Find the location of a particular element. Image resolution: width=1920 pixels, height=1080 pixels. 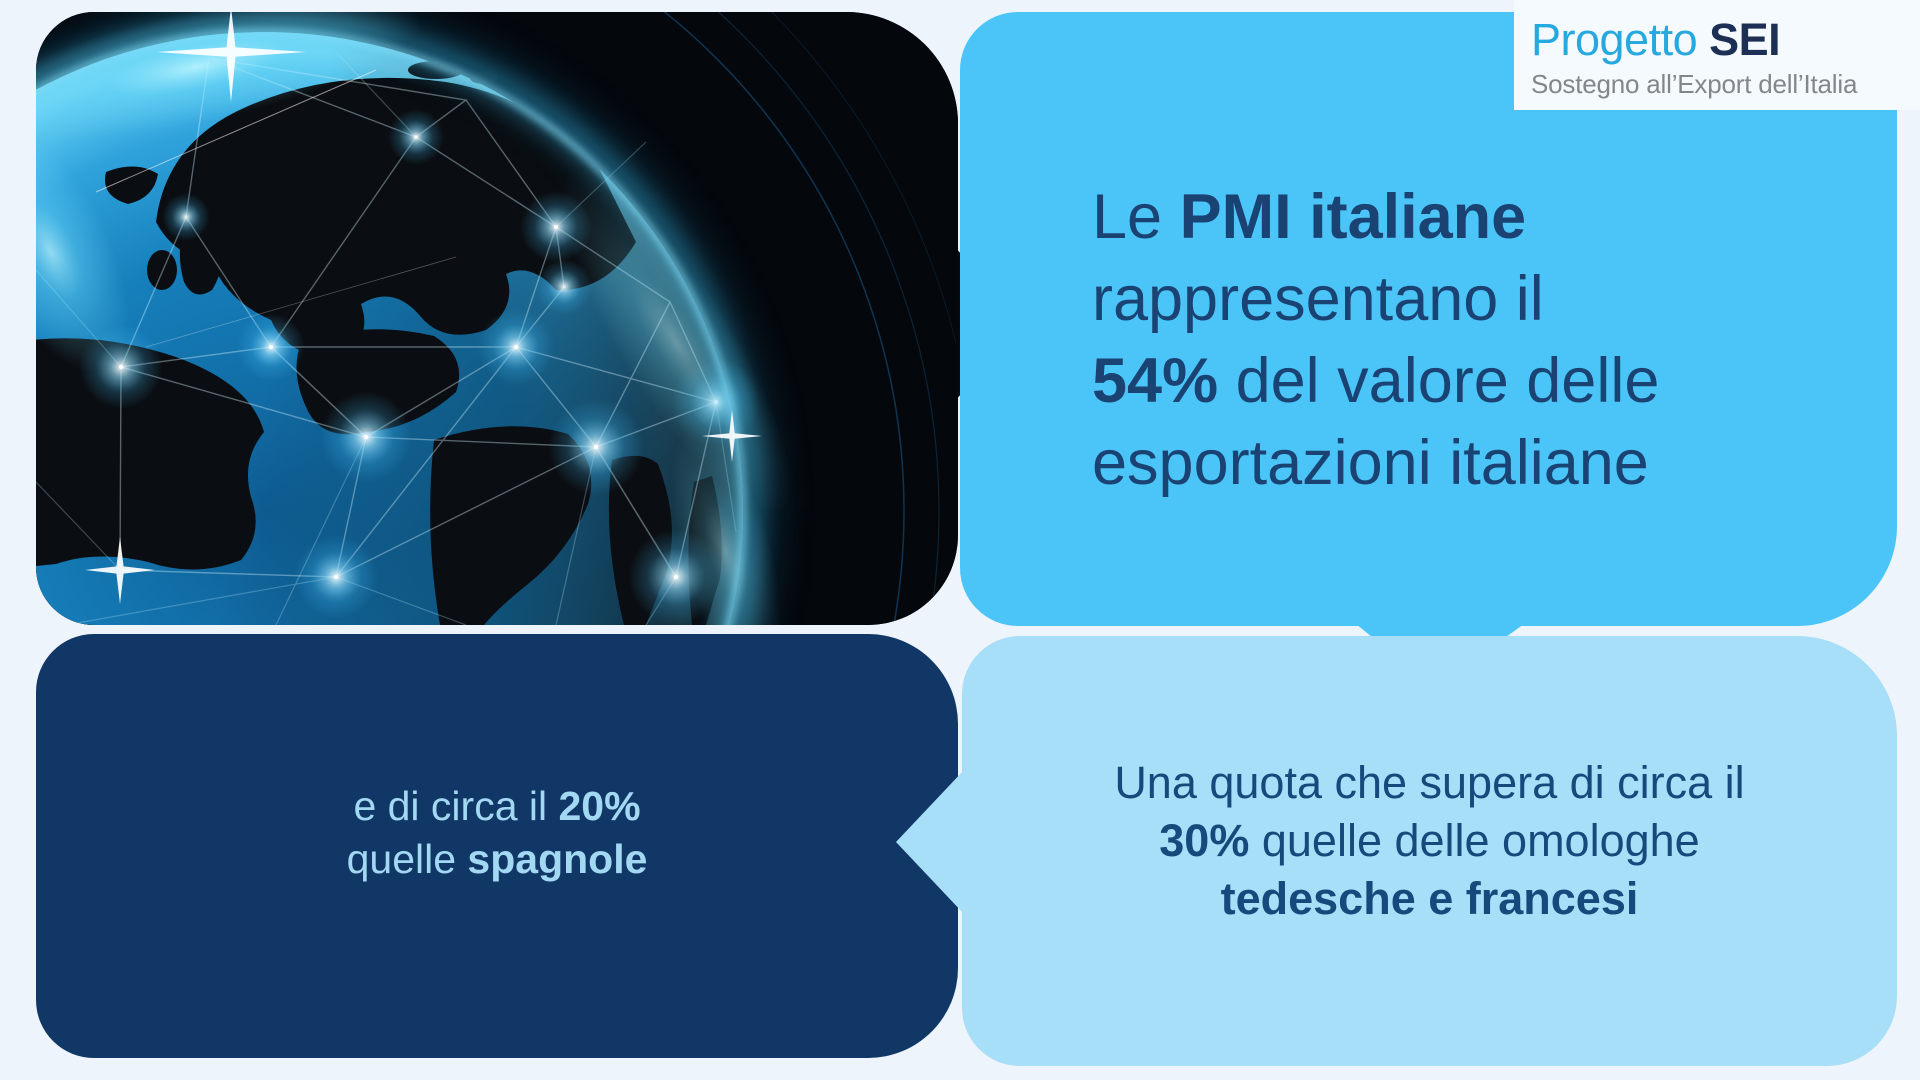

spain-stat-text: e di circa il 20% quelle spagnole is located at coordinates (497, 833).